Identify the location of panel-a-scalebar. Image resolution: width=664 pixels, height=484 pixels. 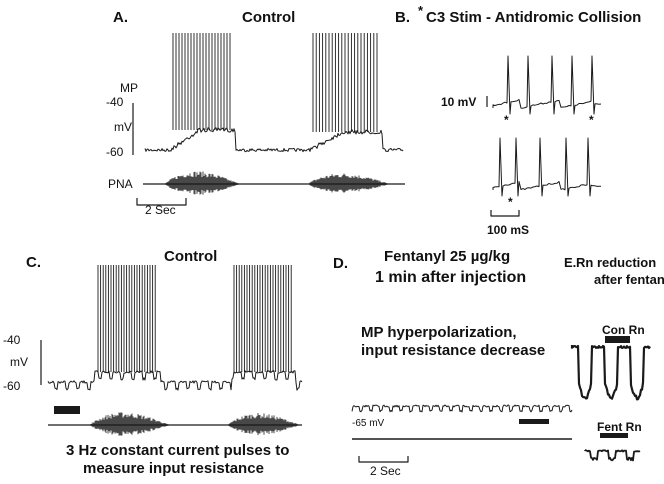
(161, 202).